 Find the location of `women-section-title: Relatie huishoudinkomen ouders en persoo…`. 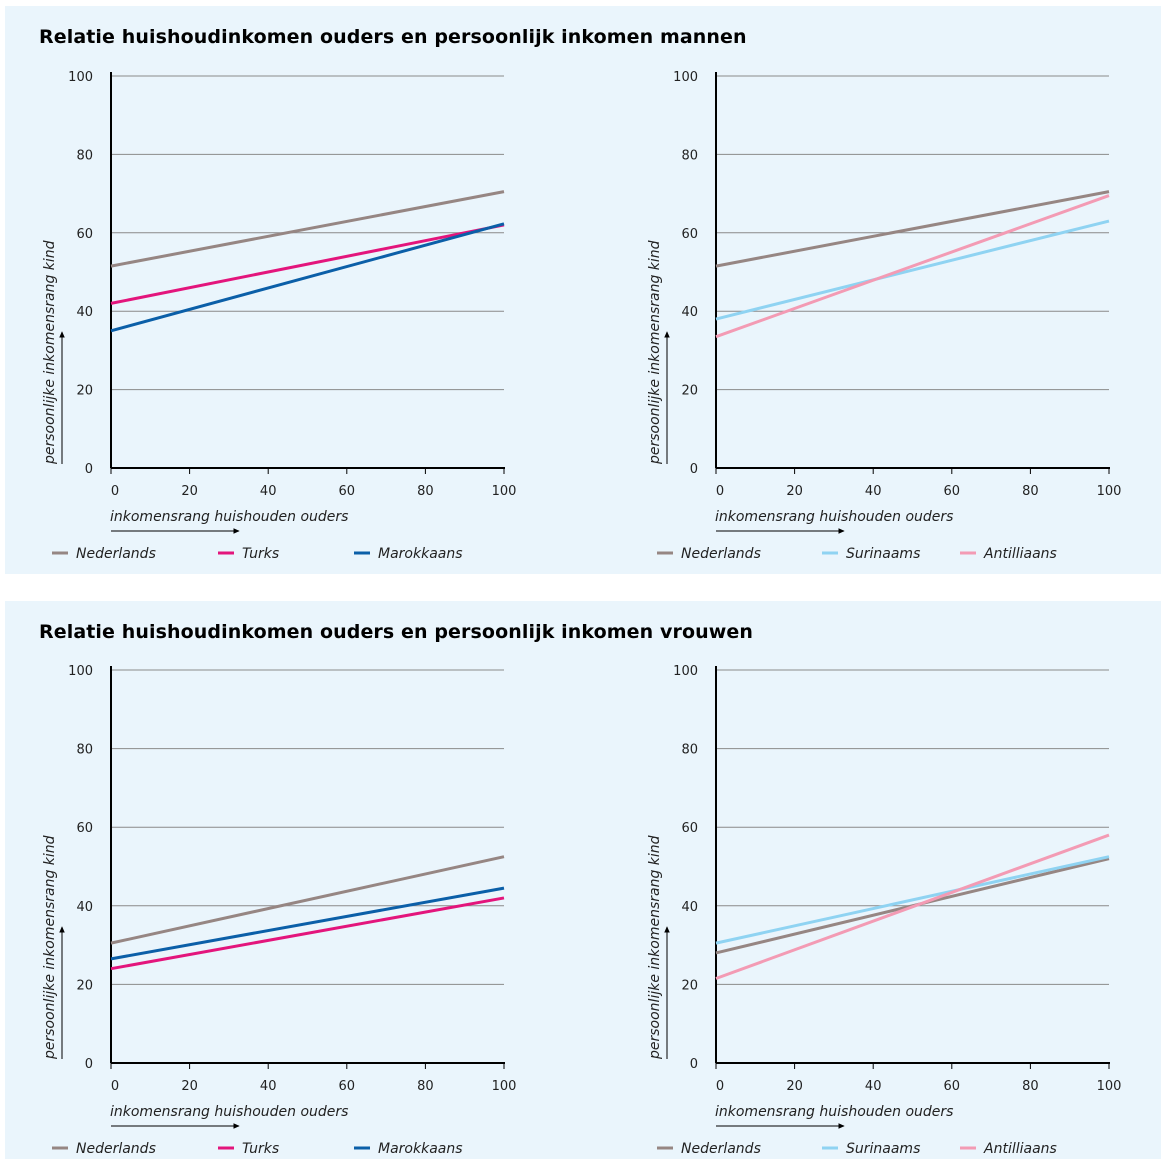

women-section-title: Relatie huishoudinkomen ouders en persoo… is located at coordinates (396, 632).